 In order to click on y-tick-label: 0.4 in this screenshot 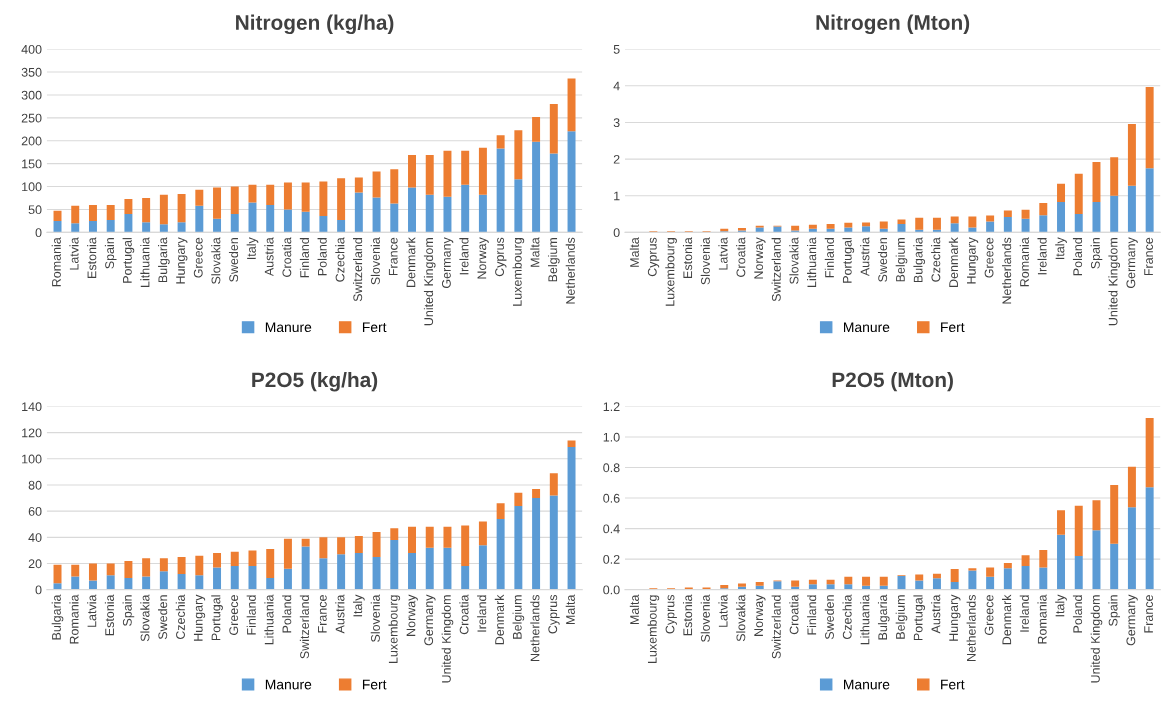, I will do `click(611, 529)`.